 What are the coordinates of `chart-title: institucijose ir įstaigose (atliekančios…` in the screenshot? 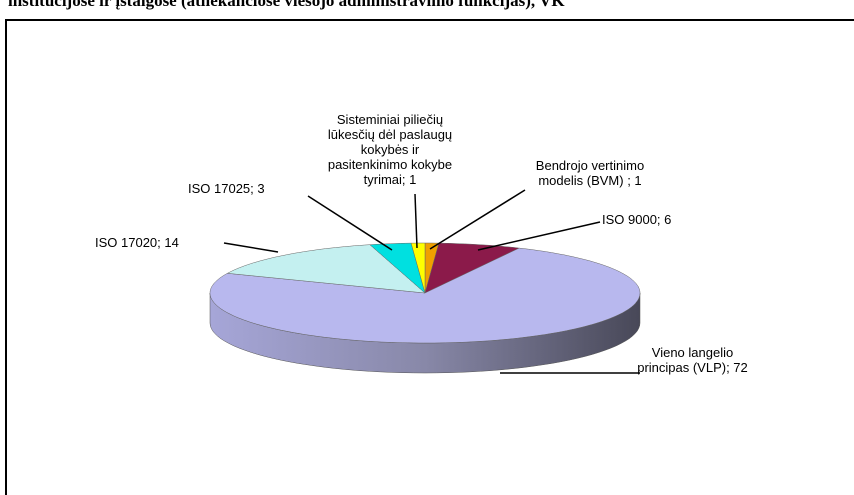 It's located at (286, 5).